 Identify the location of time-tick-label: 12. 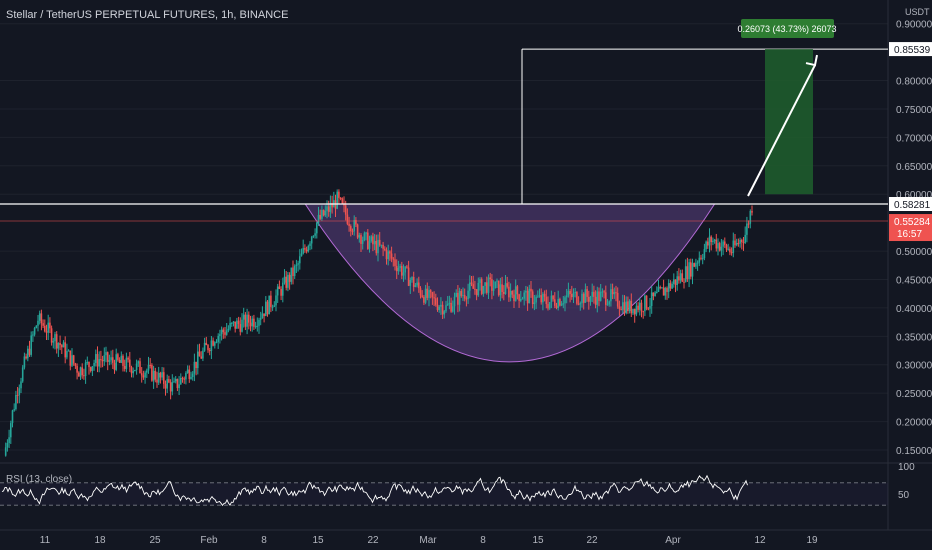
(760, 540).